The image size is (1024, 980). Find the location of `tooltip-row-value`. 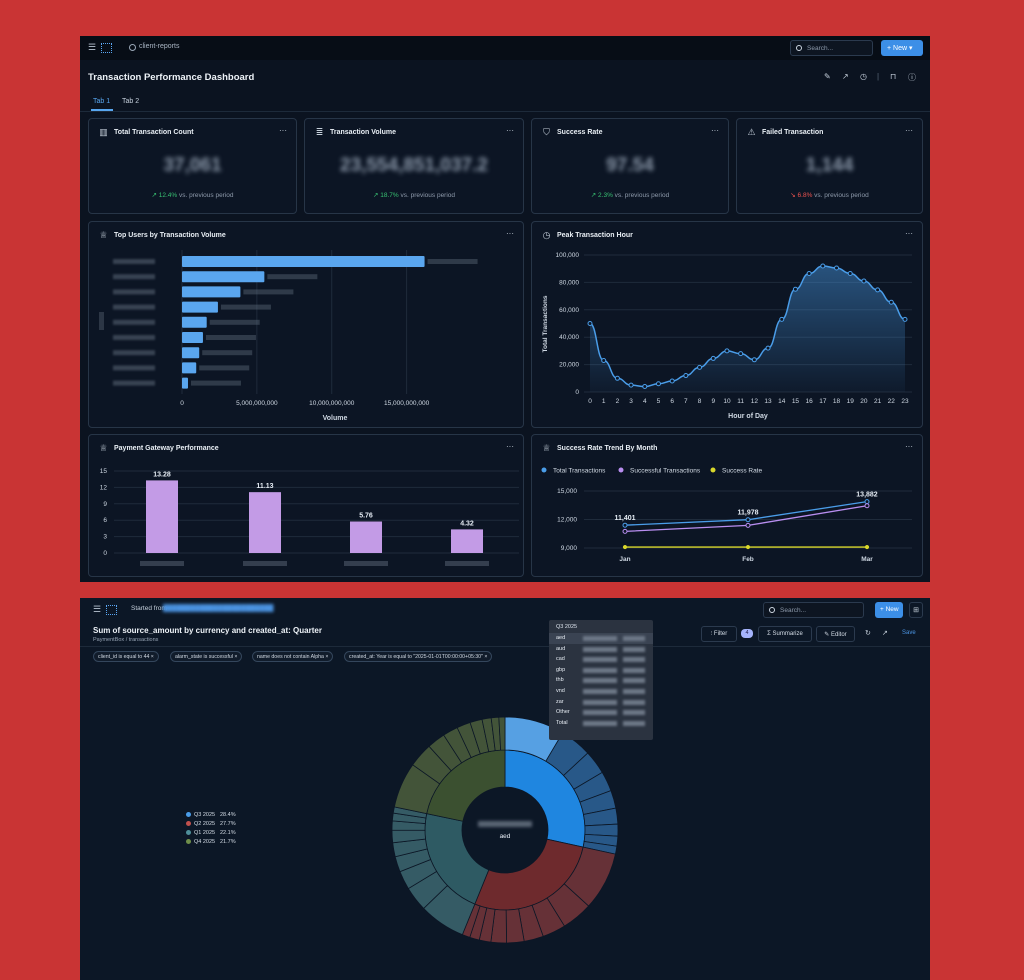

tooltip-row-value is located at coordinates (600, 660).